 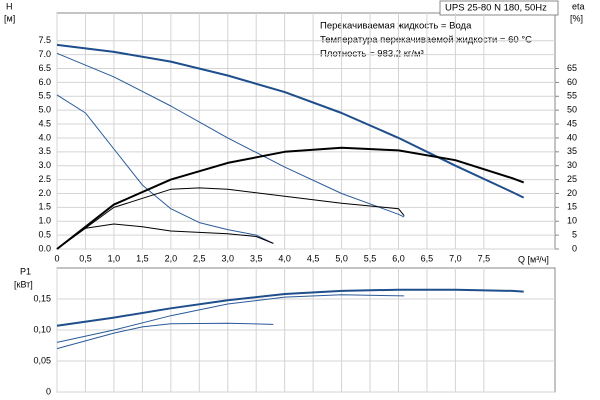 I want to click on y-tick-label: 0,15, so click(x=42, y=298).